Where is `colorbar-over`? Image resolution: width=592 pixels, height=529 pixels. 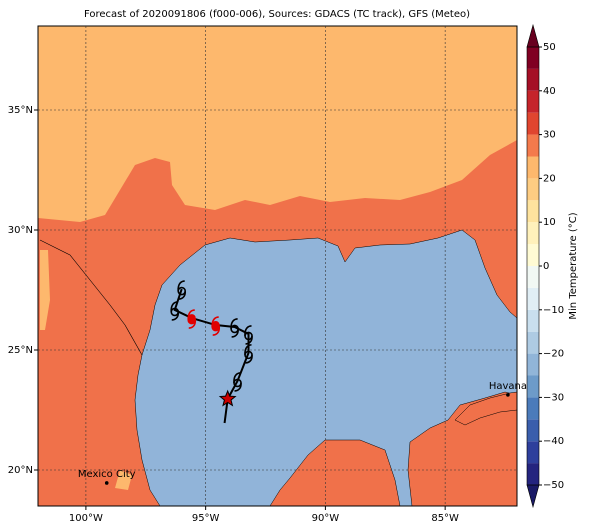
colorbar-over is located at coordinates (533, 35).